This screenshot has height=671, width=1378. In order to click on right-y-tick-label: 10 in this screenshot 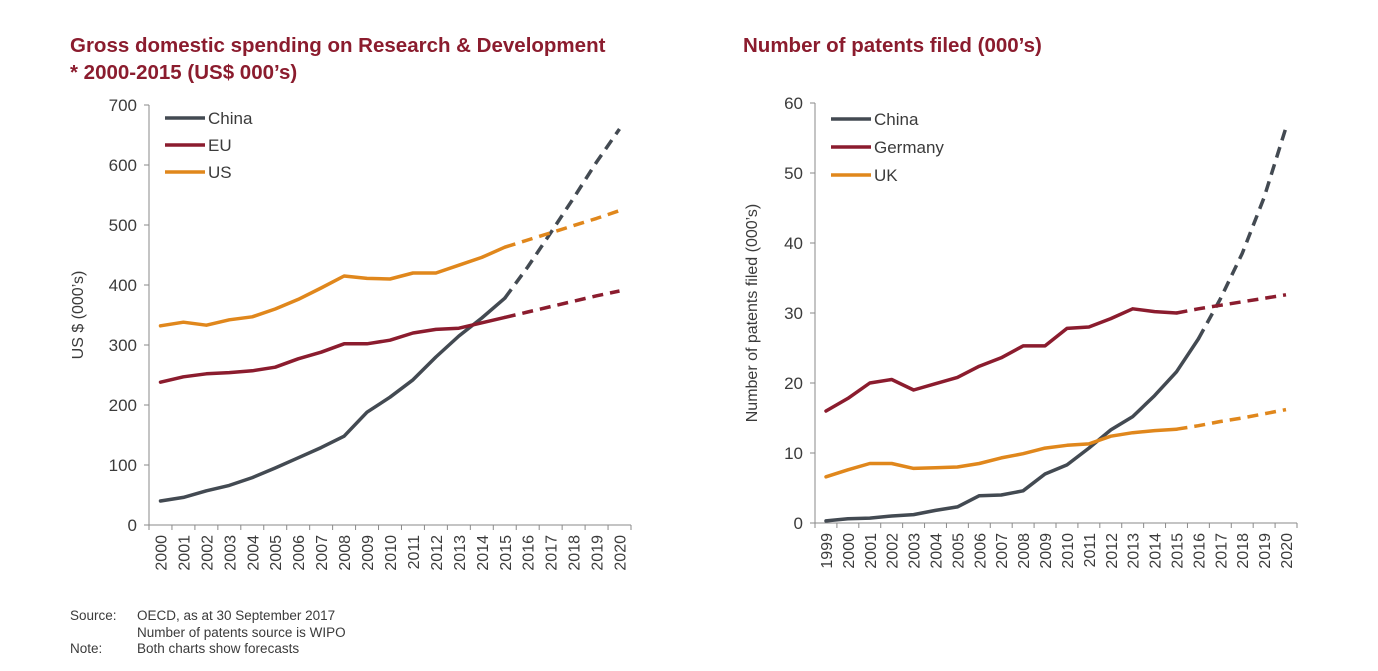, I will do `click(793, 453)`.